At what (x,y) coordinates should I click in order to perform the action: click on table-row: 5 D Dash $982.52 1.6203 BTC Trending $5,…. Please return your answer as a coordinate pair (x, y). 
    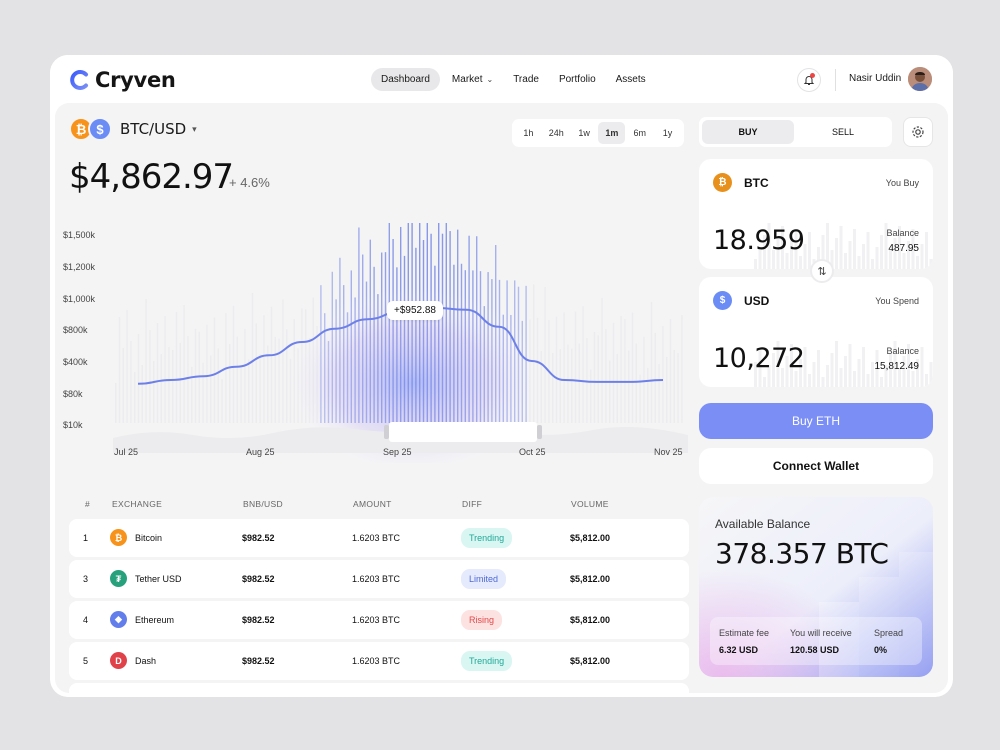
    Looking at the image, I should click on (379, 661).